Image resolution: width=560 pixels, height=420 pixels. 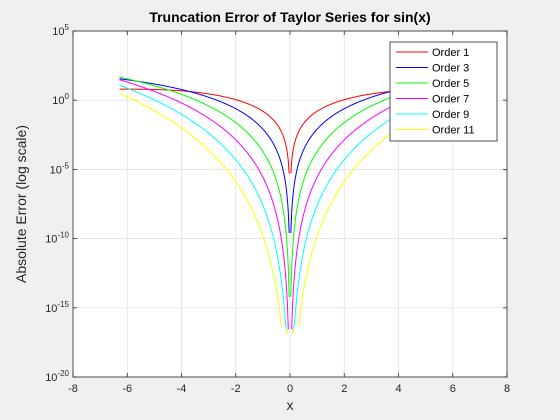 I want to click on y-axis-label: Absolute Error (log scale), so click(x=21, y=204).